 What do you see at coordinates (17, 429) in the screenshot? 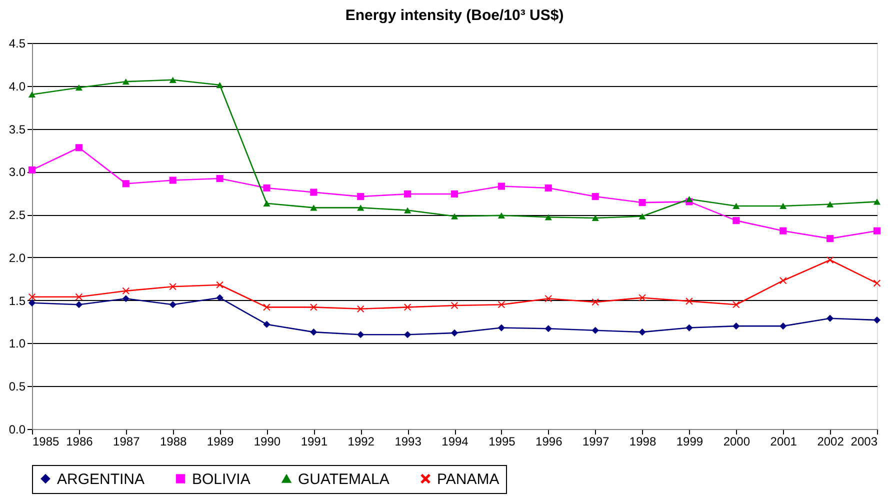
I see `y-tick-label: 0.0` at bounding box center [17, 429].